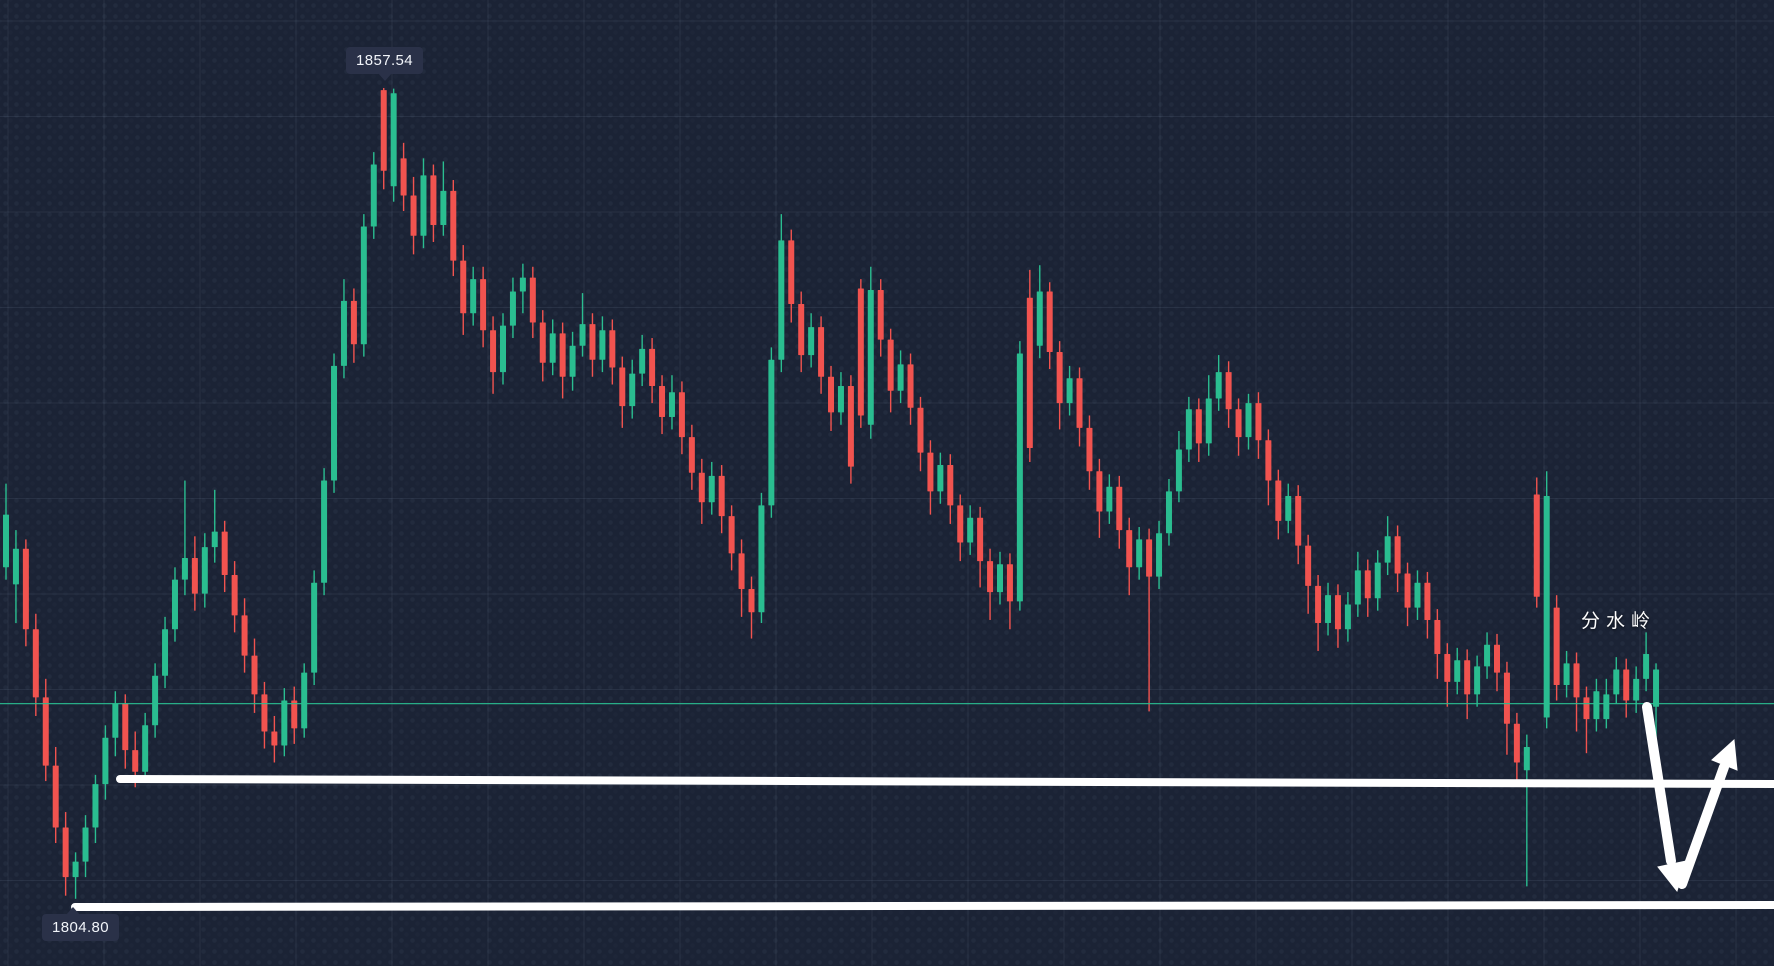  I want to click on v-shape-arrow, so click(1690, 797).